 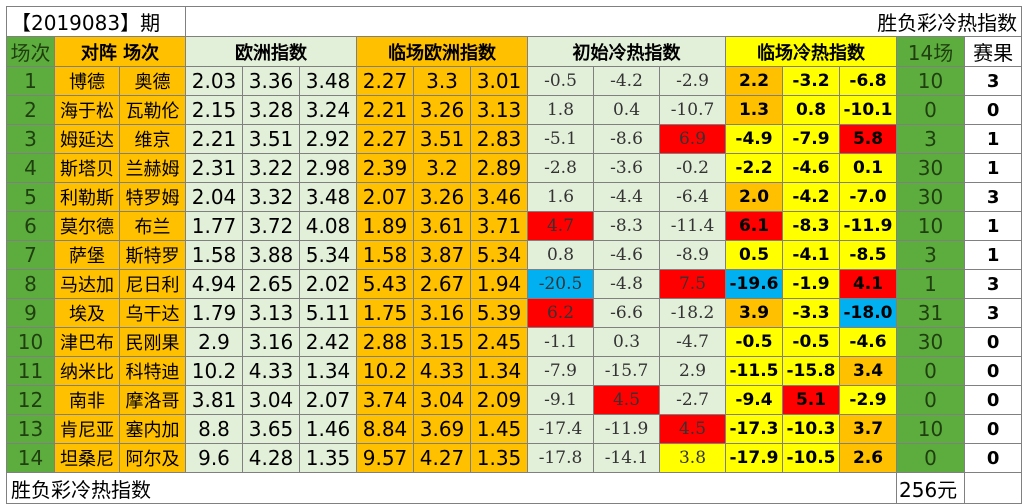 I want to click on away-team: 特罗姆, so click(x=152, y=197).